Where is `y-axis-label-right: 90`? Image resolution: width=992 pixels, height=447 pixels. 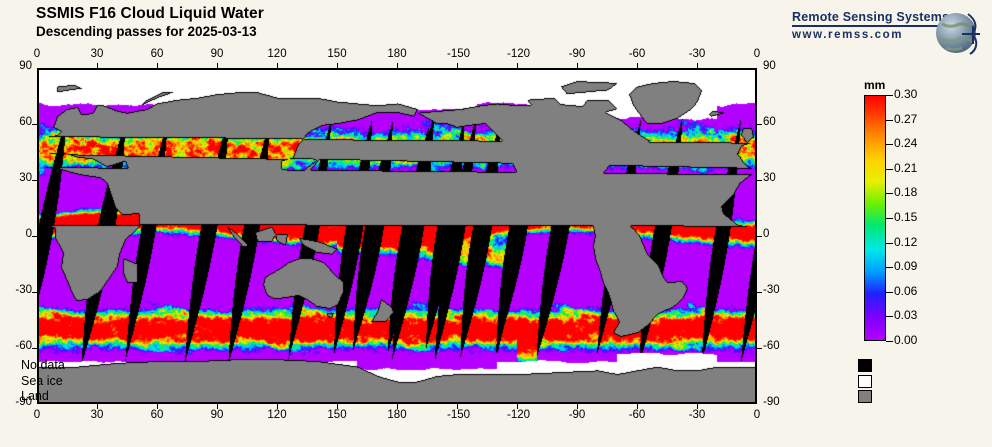 y-axis-label-right: 90 is located at coordinates (769, 66).